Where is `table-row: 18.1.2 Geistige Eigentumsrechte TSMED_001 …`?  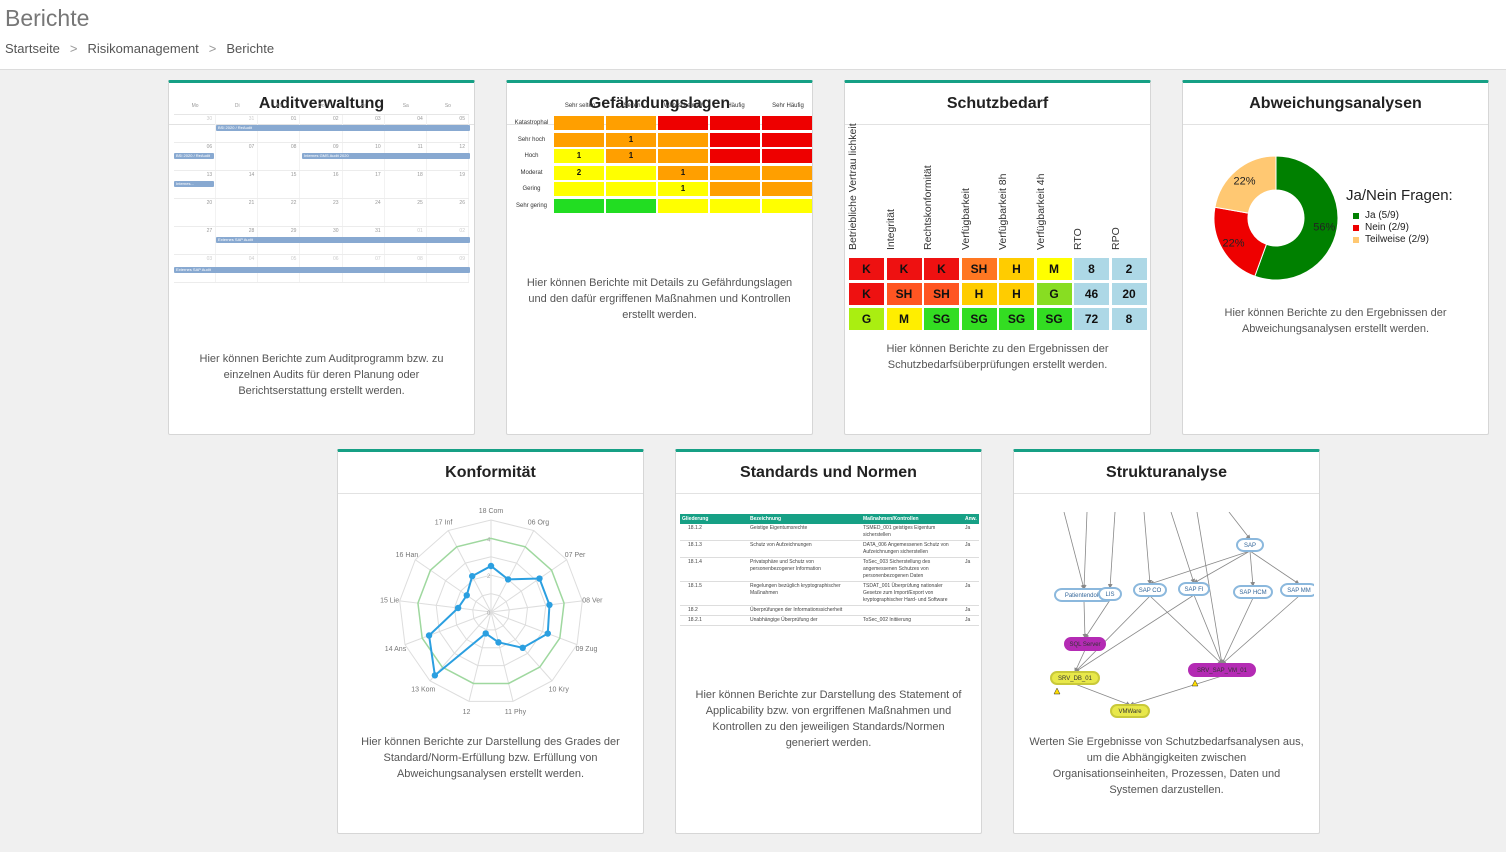 table-row: 18.1.2 Geistige Eigentumsrechte TSMED_001 … is located at coordinates (829, 532).